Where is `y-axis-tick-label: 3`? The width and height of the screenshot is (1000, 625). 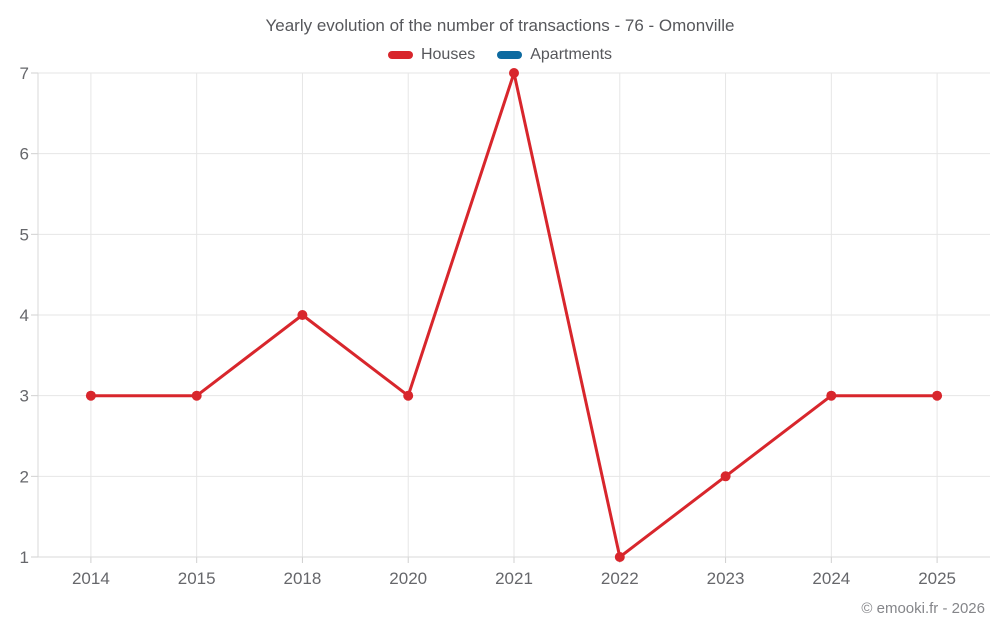
y-axis-tick-label: 3 is located at coordinates (24, 396).